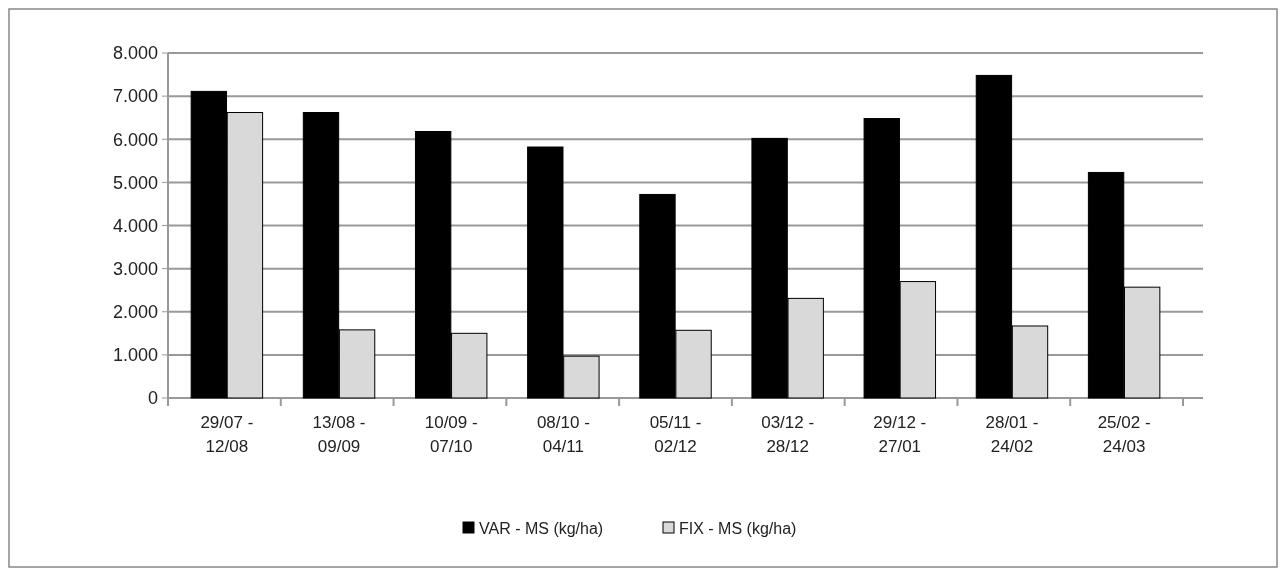  Describe the element at coordinates (152, 398) in the screenshot. I see `y-tick-label: 0` at that location.